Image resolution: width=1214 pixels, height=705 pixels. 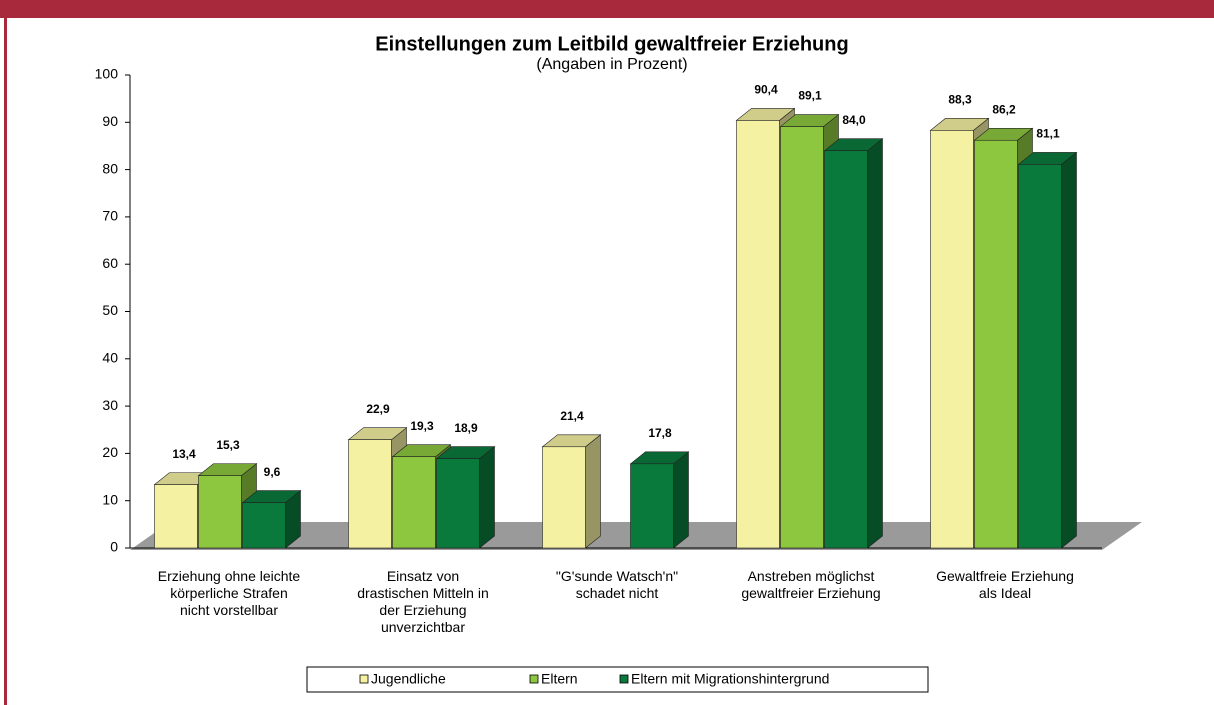 What do you see at coordinates (110, 216) in the screenshot?
I see `y-tick-label: 70` at bounding box center [110, 216].